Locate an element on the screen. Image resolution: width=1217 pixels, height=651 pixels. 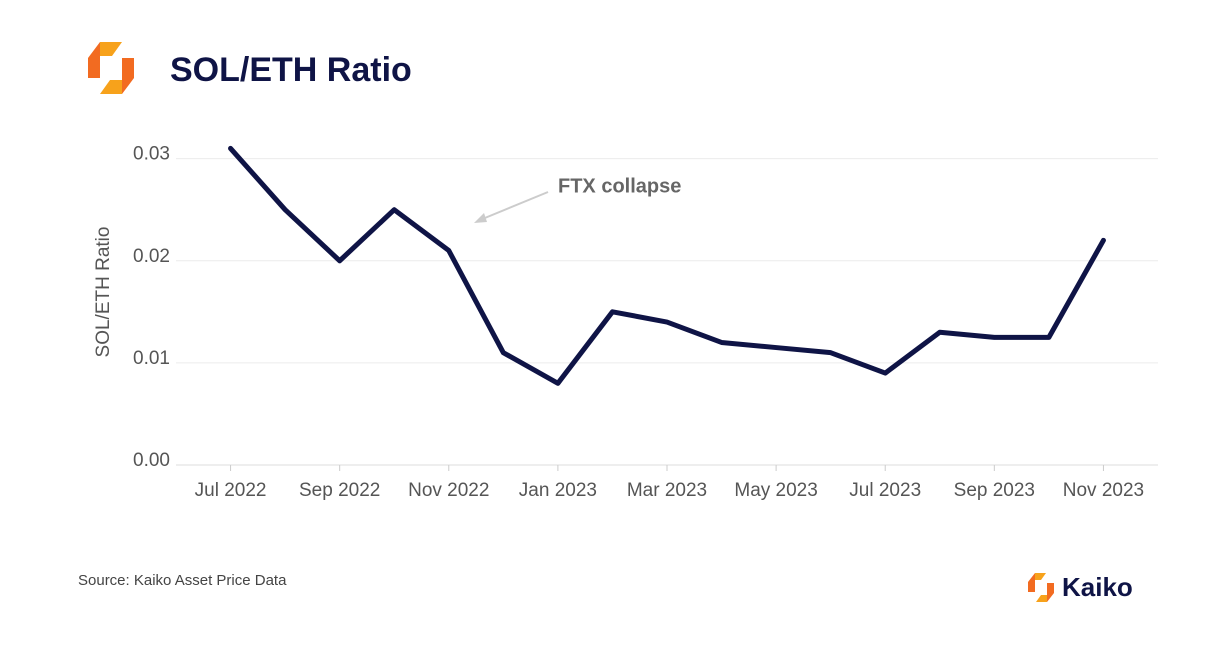
chart-title: SOL/ETH Ratio is located at coordinates (291, 70).